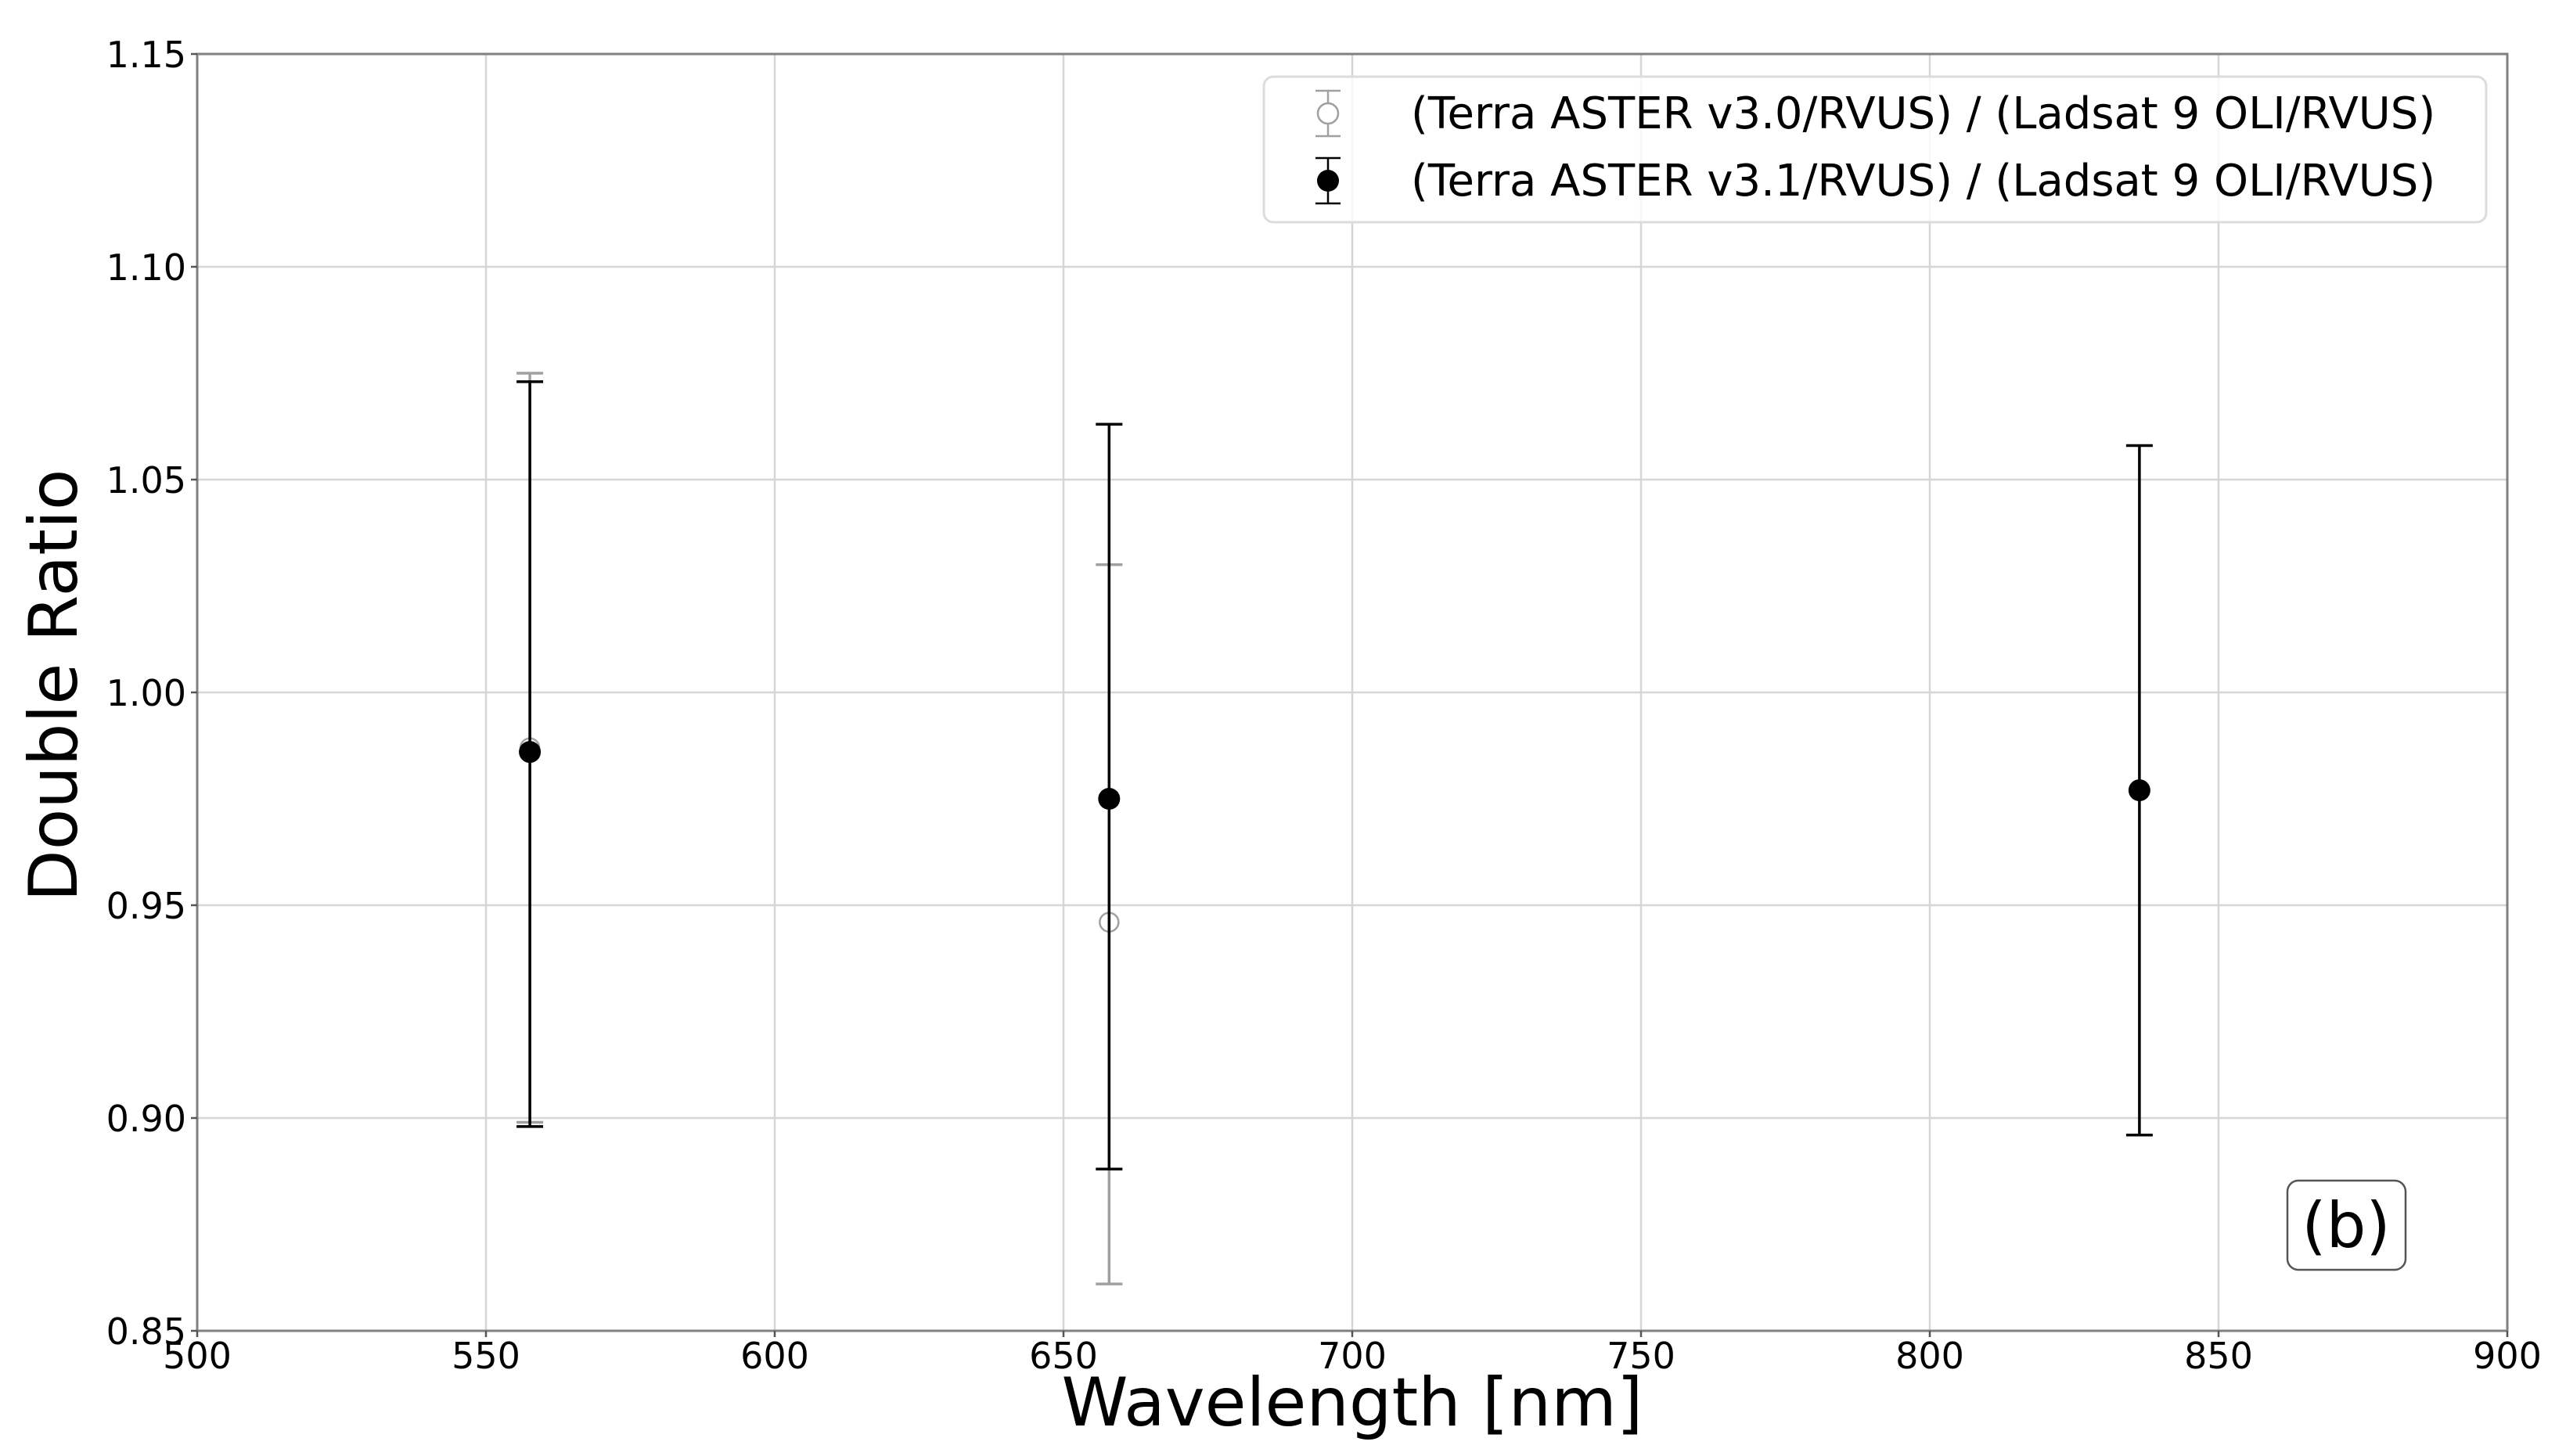 The image size is (2566, 1456). I want to click on annotation-box, so click(2346, 1225).